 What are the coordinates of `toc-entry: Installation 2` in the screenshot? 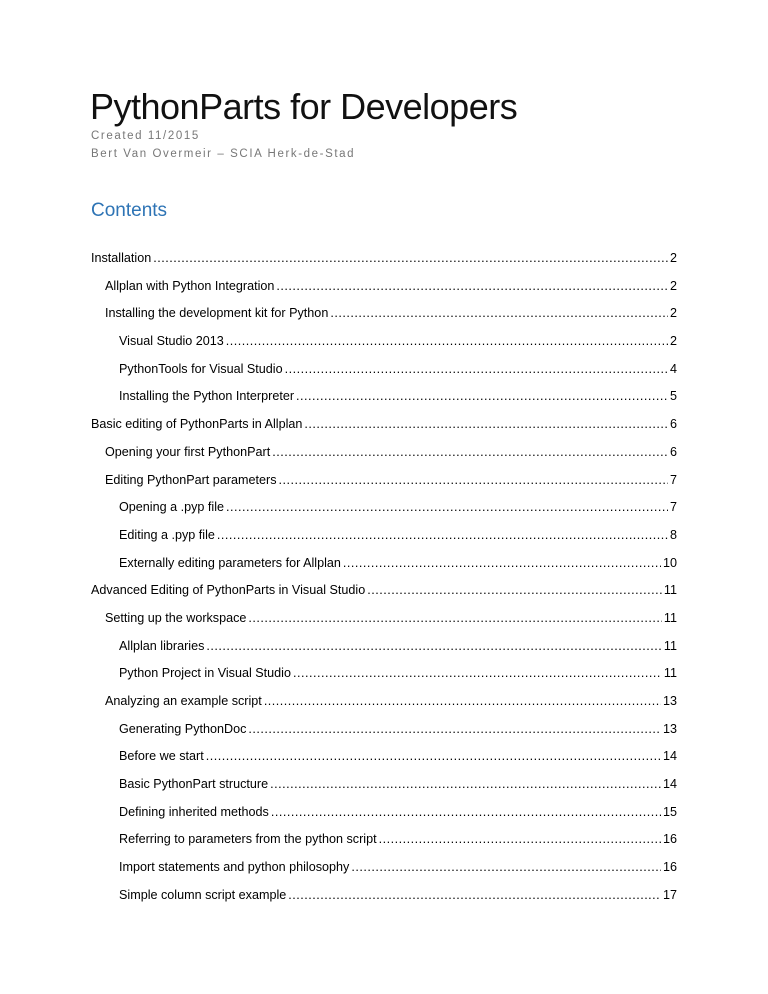 It's located at (384, 263).